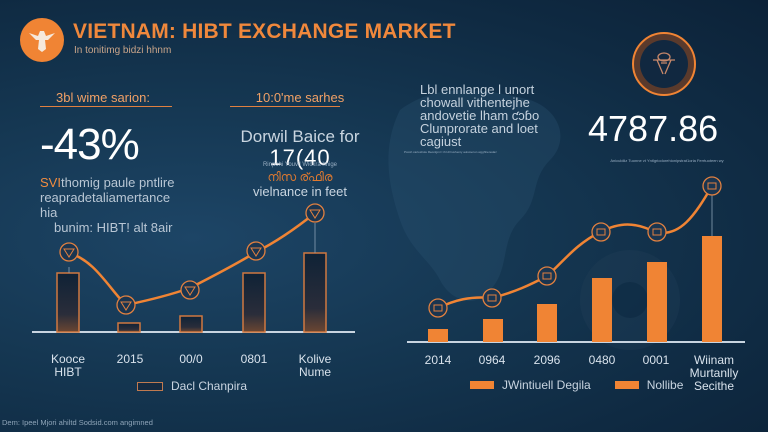  What do you see at coordinates (103, 97) in the screenshot?
I see `section-label-left: 3bl wime sarion:` at bounding box center [103, 97].